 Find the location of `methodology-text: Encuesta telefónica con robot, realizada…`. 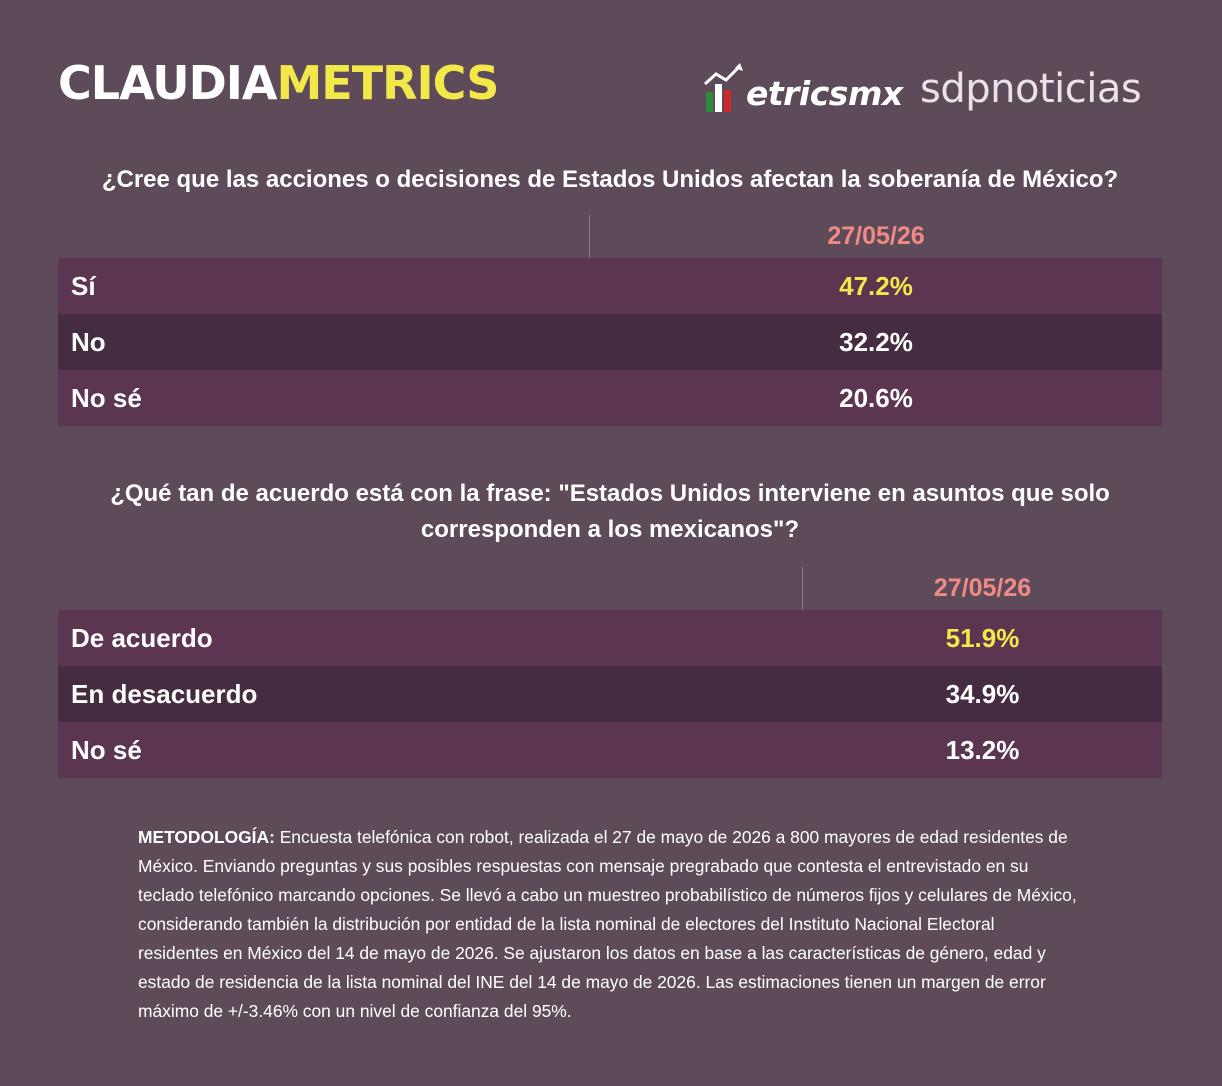

methodology-text: Encuesta telefónica con robot, realizada… is located at coordinates (607, 924).